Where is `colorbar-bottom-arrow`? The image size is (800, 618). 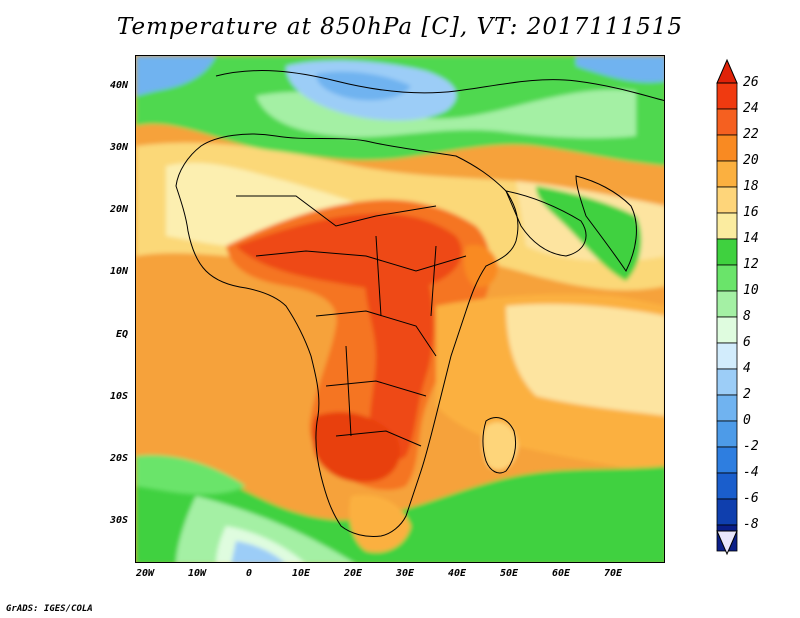
colorbar-bottom-arrow is located at coordinates (727, 543).